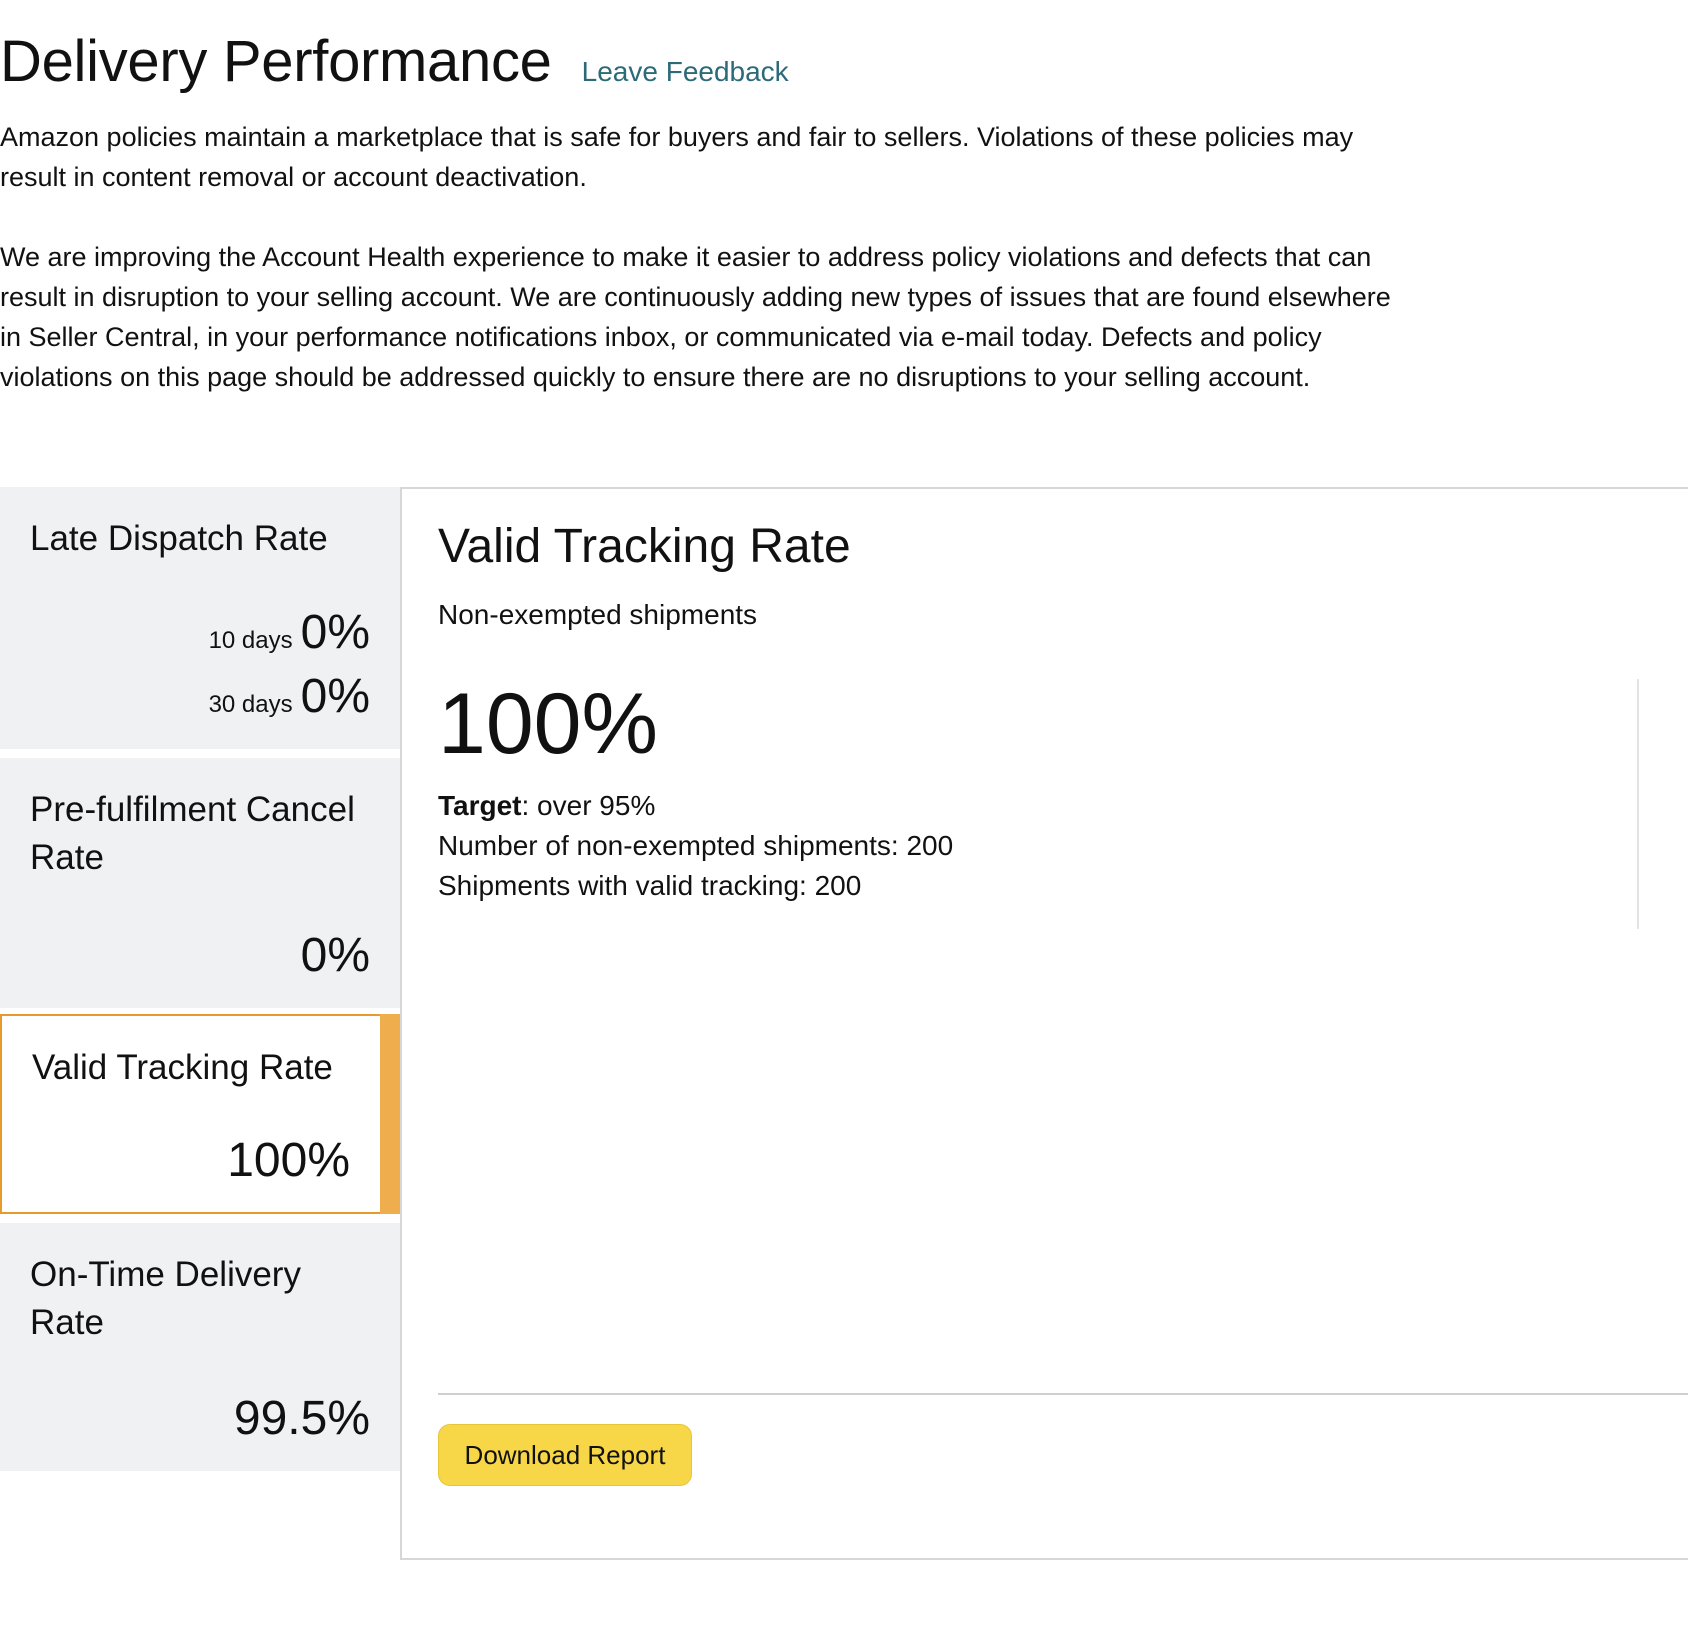 The width and height of the screenshot is (1688, 1626). I want to click on metric-row-30-days: 30 days 0%, so click(289, 697).